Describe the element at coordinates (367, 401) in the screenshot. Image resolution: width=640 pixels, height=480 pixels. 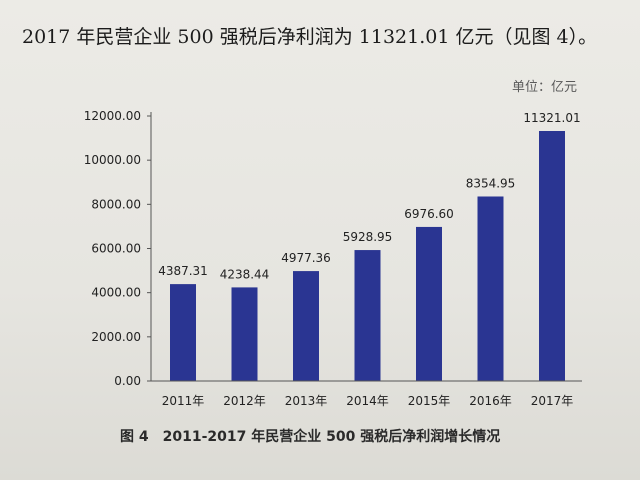
I see `x-tick-label: 2014年` at that location.